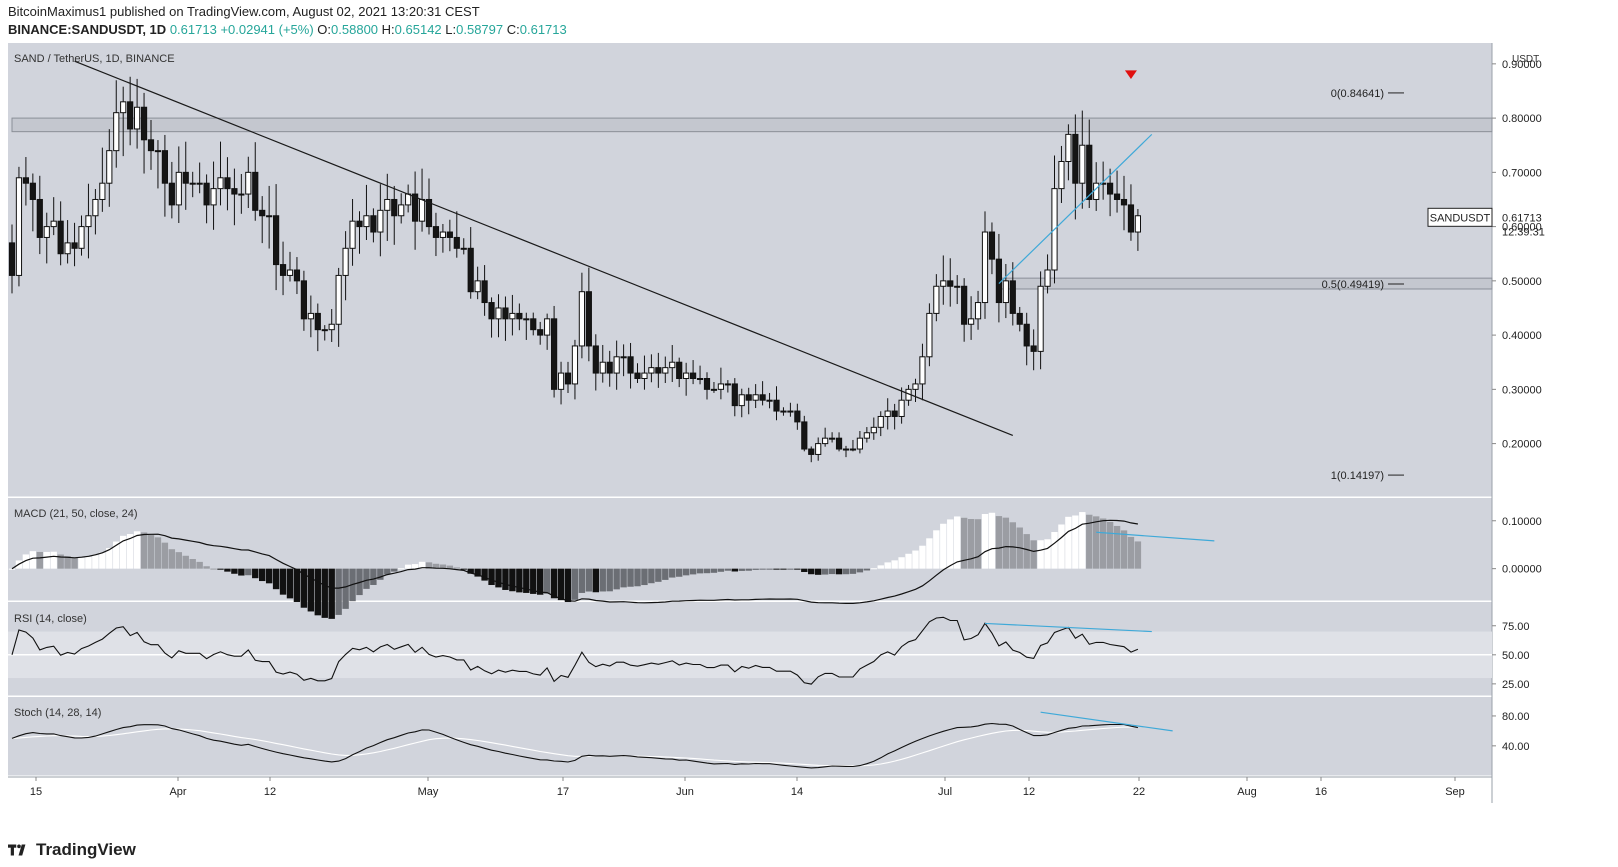 The height and width of the screenshot is (867, 1618). Describe the element at coordinates (1460, 218) in the screenshot. I see `symbol-tag-name: SANDUSDT` at that location.